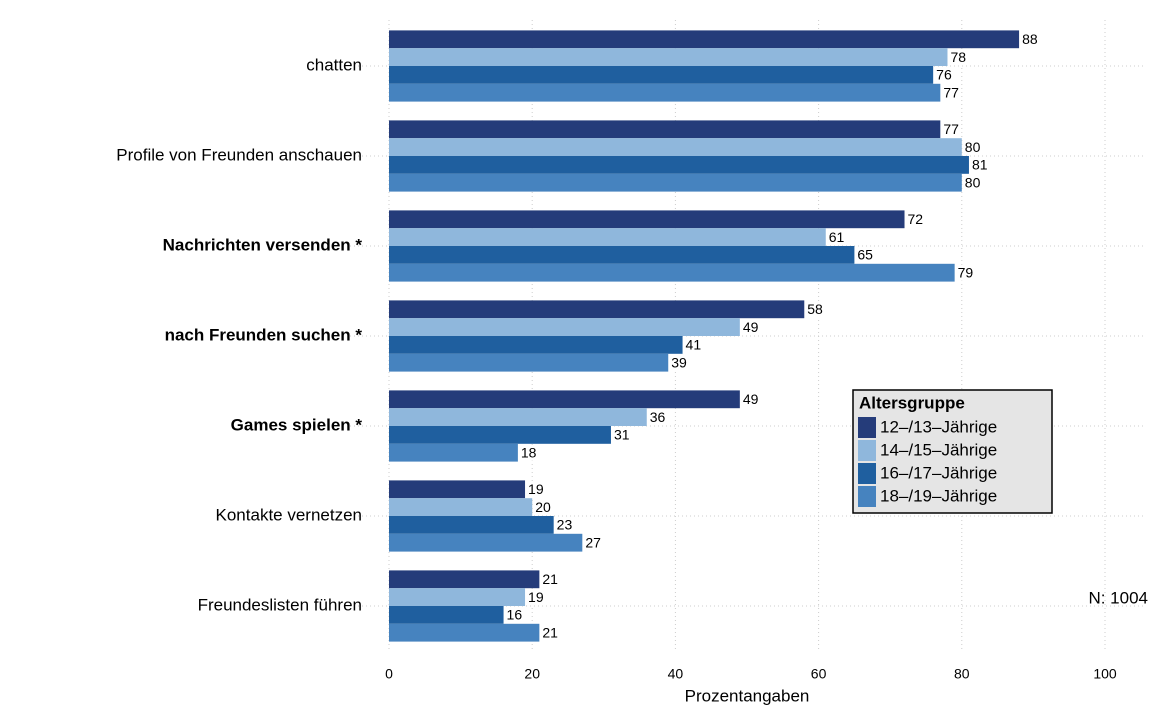 The width and height of the screenshot is (1152, 709). What do you see at coordinates (747, 695) in the screenshot?
I see `x-axis-label: Prozentangaben` at bounding box center [747, 695].